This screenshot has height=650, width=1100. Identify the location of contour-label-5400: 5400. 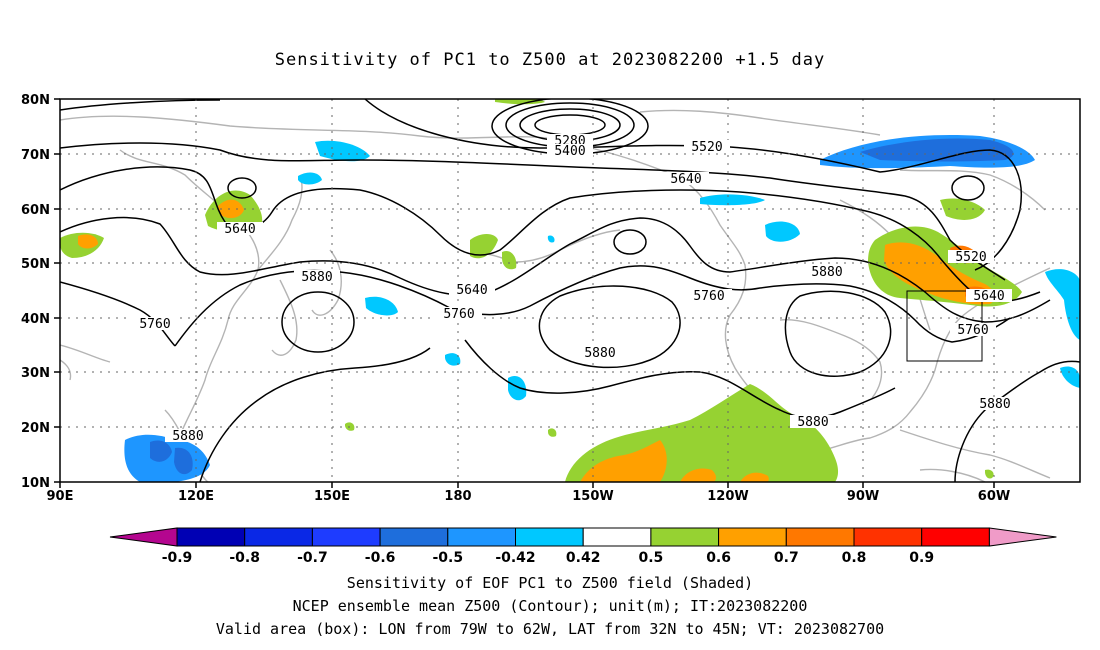
(570, 151).